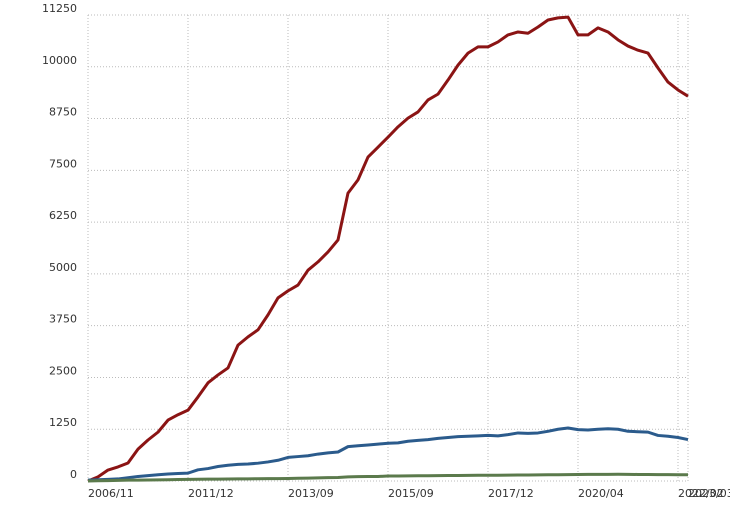 This screenshot has height=524, width=730. I want to click on y-tick-label: 8750, so click(63, 112).